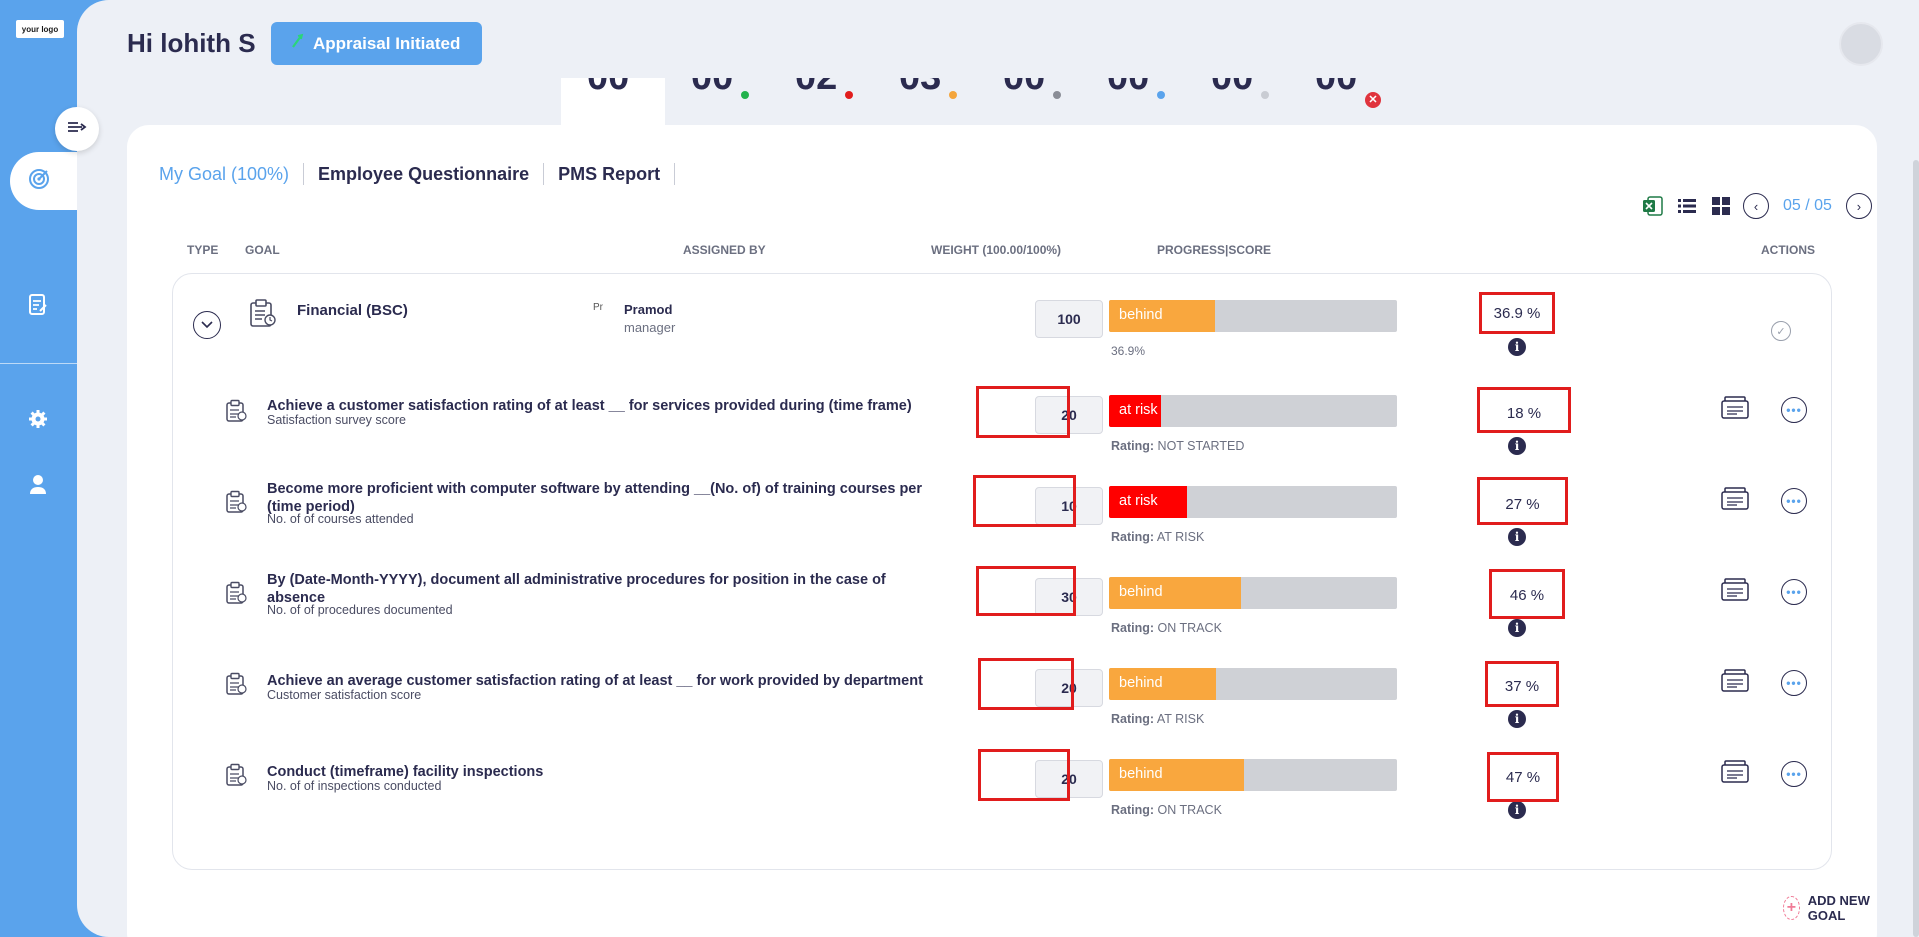  Describe the element at coordinates (1341, 102) in the screenshot. I see `stat-cancelled: 00 ✕` at that location.